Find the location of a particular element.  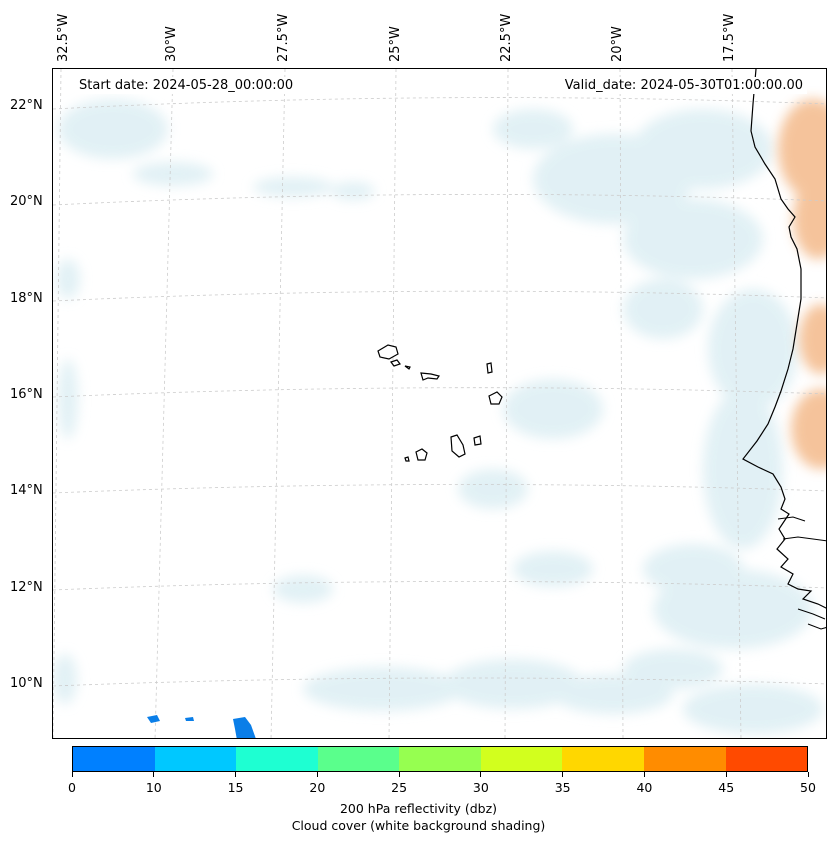

island-sao-nicolau is located at coordinates (430, 376).